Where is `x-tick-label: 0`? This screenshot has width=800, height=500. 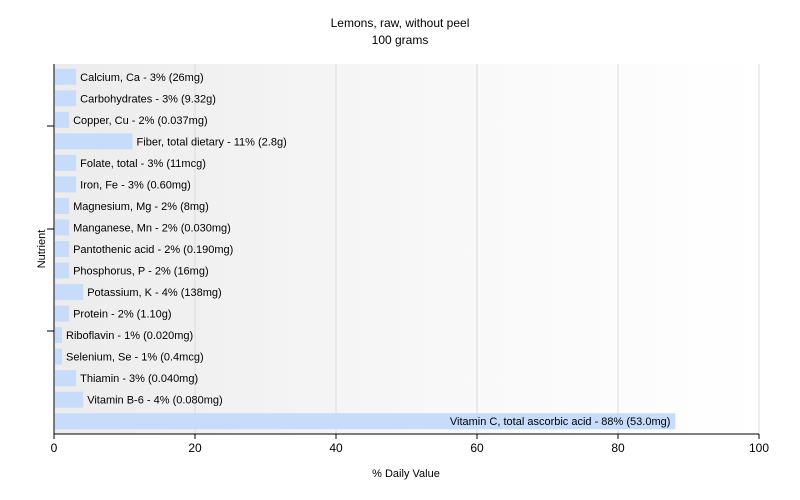 x-tick-label: 0 is located at coordinates (54, 448).